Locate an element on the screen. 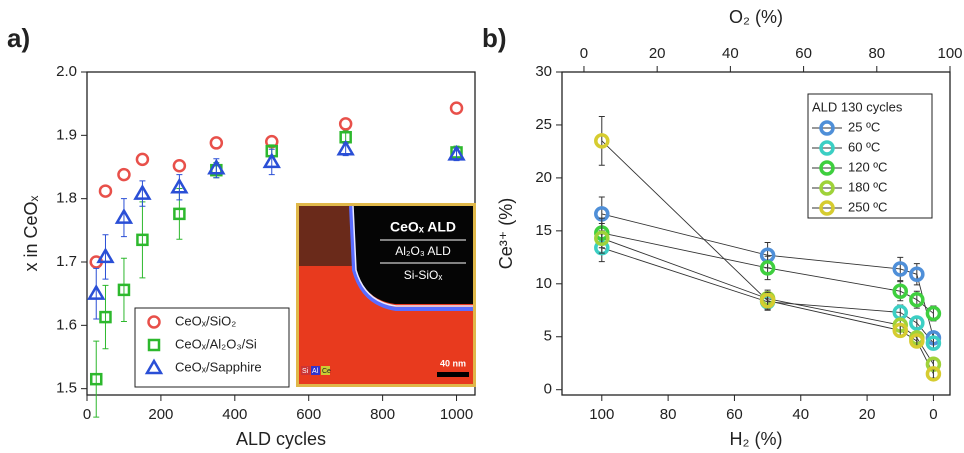  x-tick-label: 40 is located at coordinates (800, 414).